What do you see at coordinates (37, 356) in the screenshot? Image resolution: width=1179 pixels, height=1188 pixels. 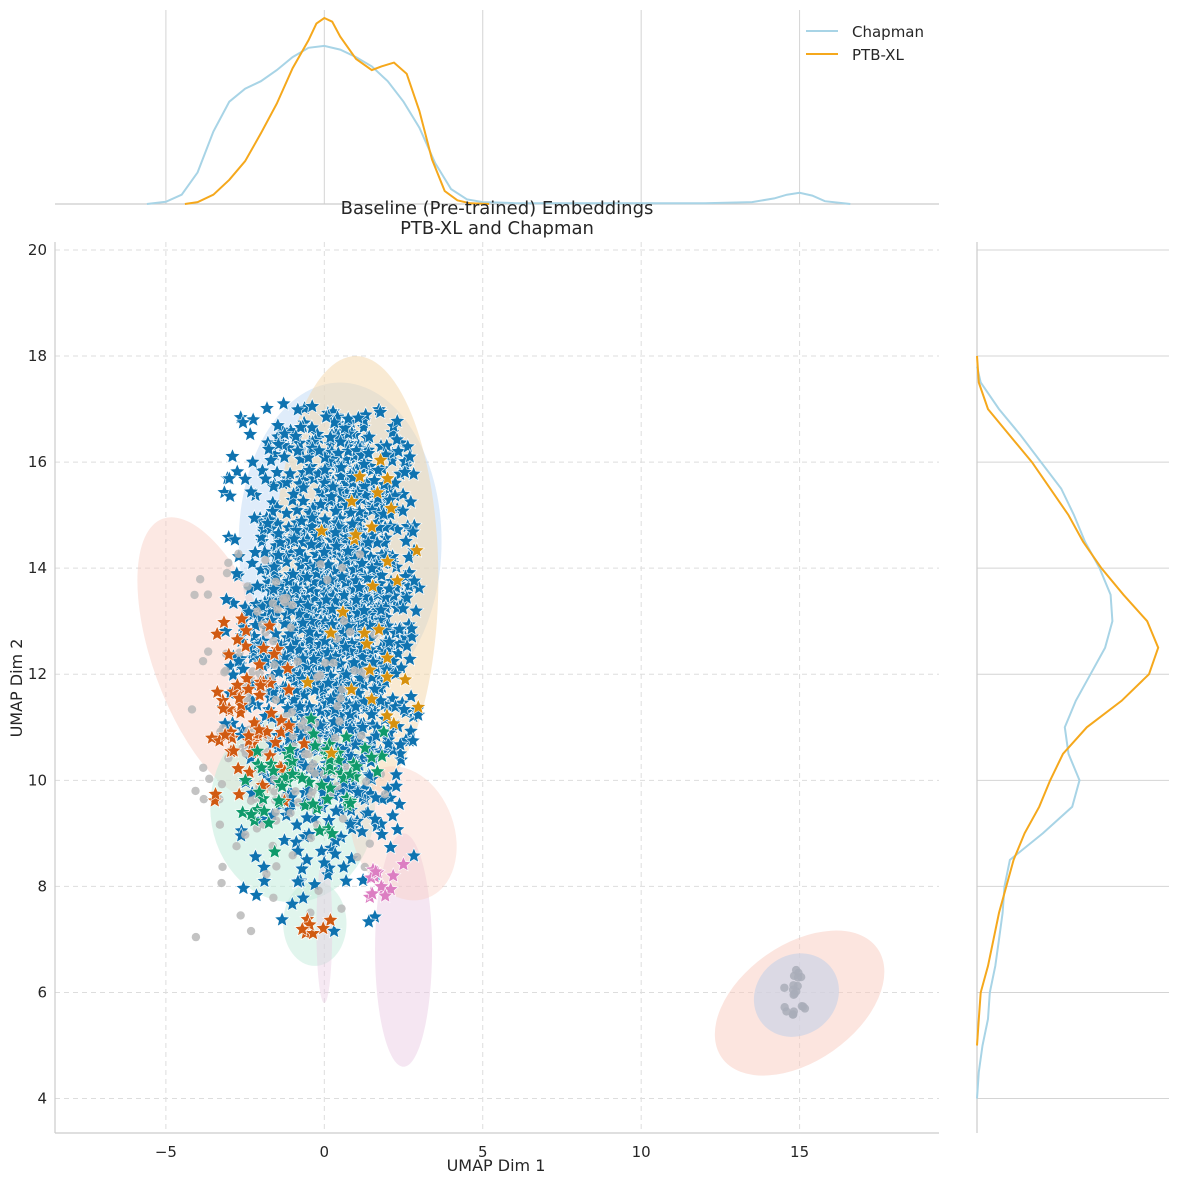 I see `y-tick-label: 18` at bounding box center [37, 356].